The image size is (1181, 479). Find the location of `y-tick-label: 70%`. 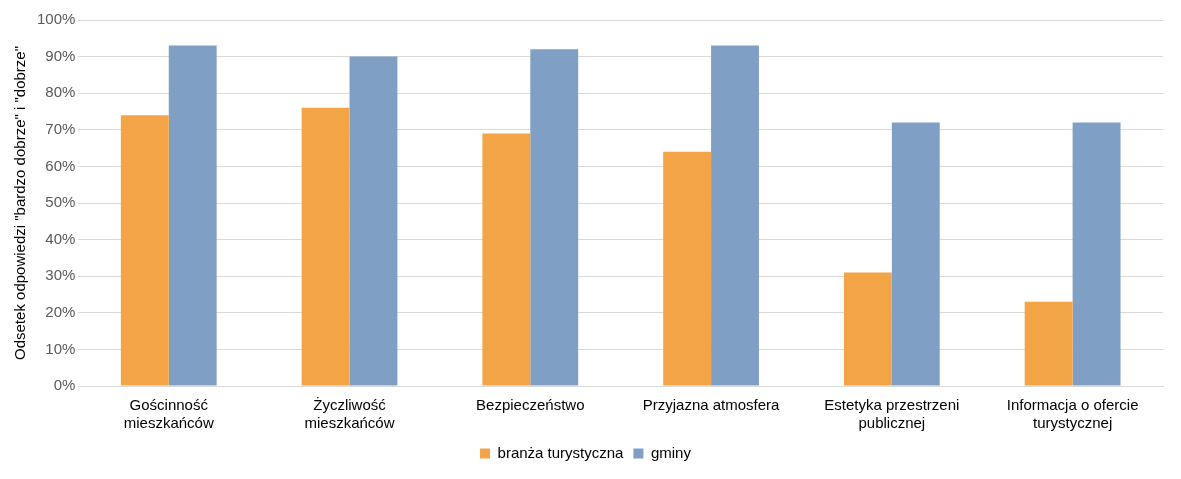

y-tick-label: 70% is located at coordinates (60, 128).